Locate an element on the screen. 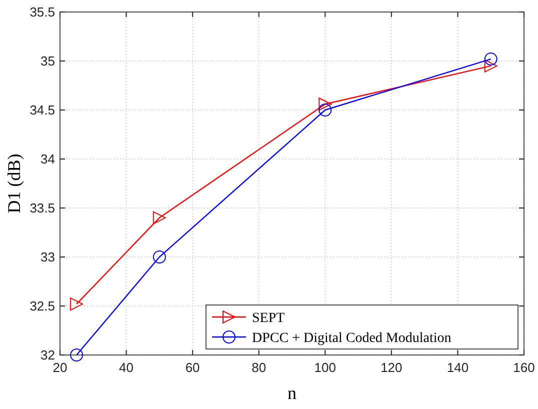  y-tick-label: 34.5 is located at coordinates (42, 110).